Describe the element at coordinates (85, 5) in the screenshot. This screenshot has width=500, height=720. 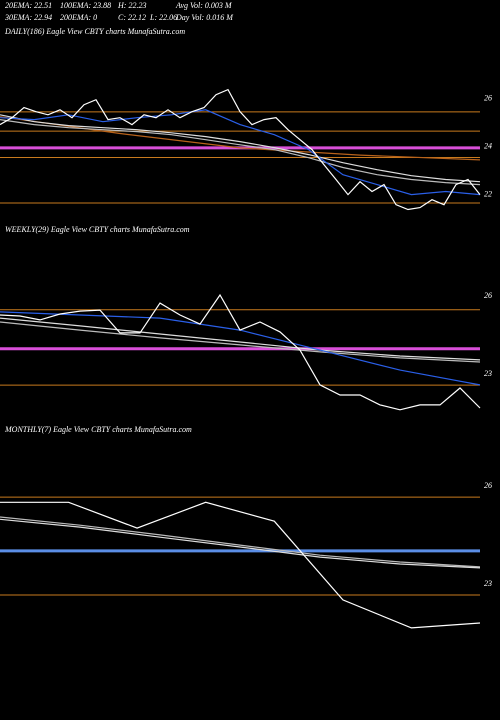
I see `header-stat: 100EMA: 23.88` at that location.